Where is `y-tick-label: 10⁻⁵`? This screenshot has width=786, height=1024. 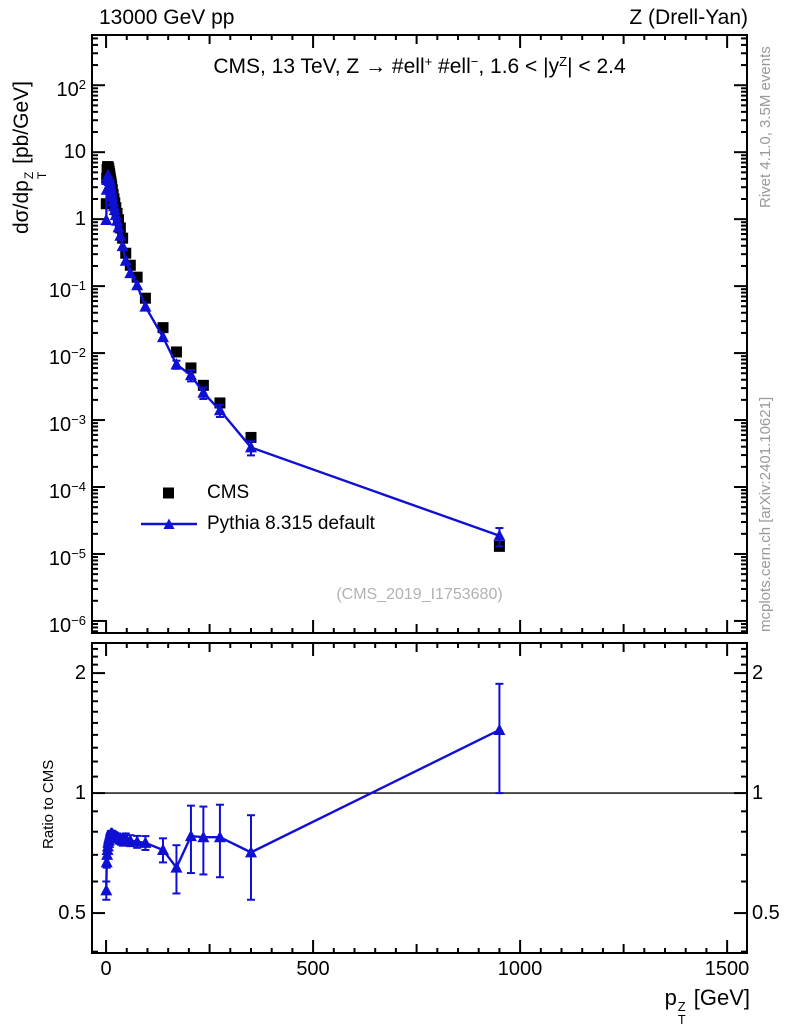
y-tick-label: 10⁻⁵ is located at coordinates (67, 558).